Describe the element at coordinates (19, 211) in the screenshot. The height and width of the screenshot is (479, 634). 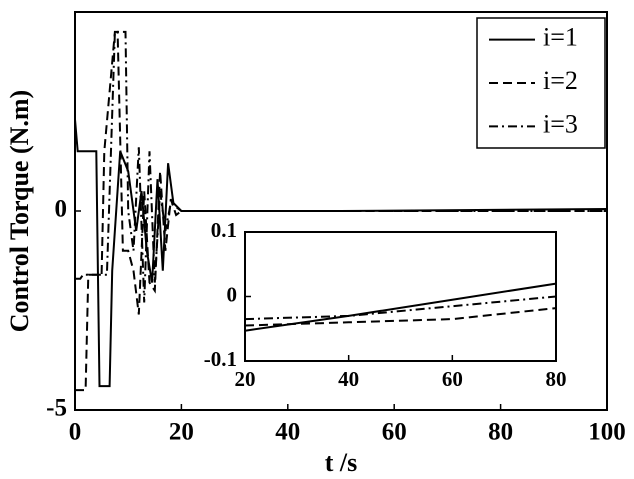
I see `y-axis-label: Control Torque (N.m)` at that location.